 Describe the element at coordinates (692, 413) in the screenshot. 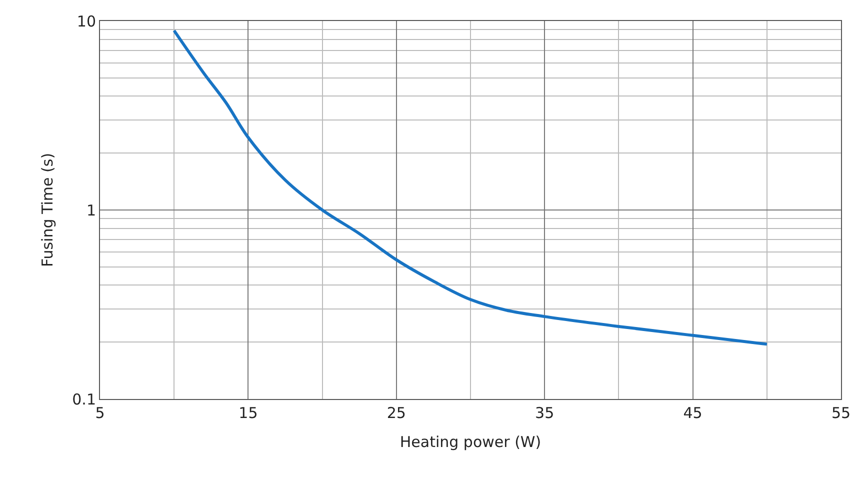

I see `x-tick-label: 45` at that location.